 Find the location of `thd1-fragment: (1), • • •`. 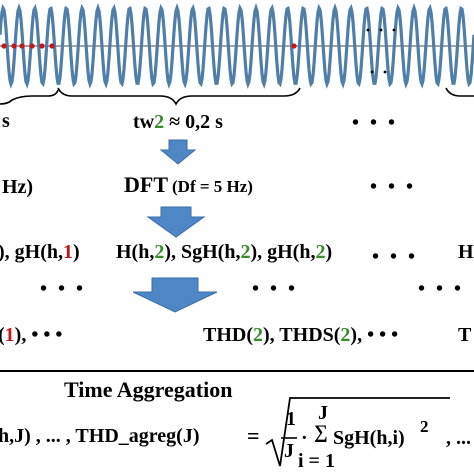

thd1-fragment: (1), • • • is located at coordinates (31, 335).